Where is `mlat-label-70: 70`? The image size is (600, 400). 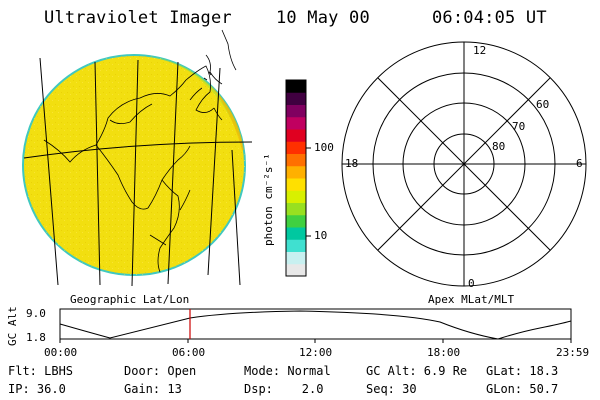
mlat-label-70: 70 is located at coordinates (519, 126).